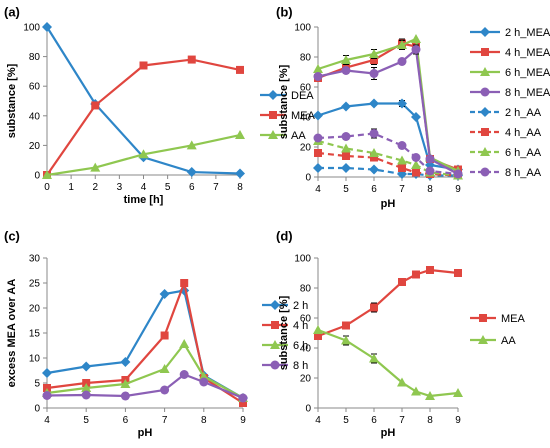 The image size is (550, 448). Describe the element at coordinates (513, 319) in the screenshot. I see `legend-label: MEA` at that location.